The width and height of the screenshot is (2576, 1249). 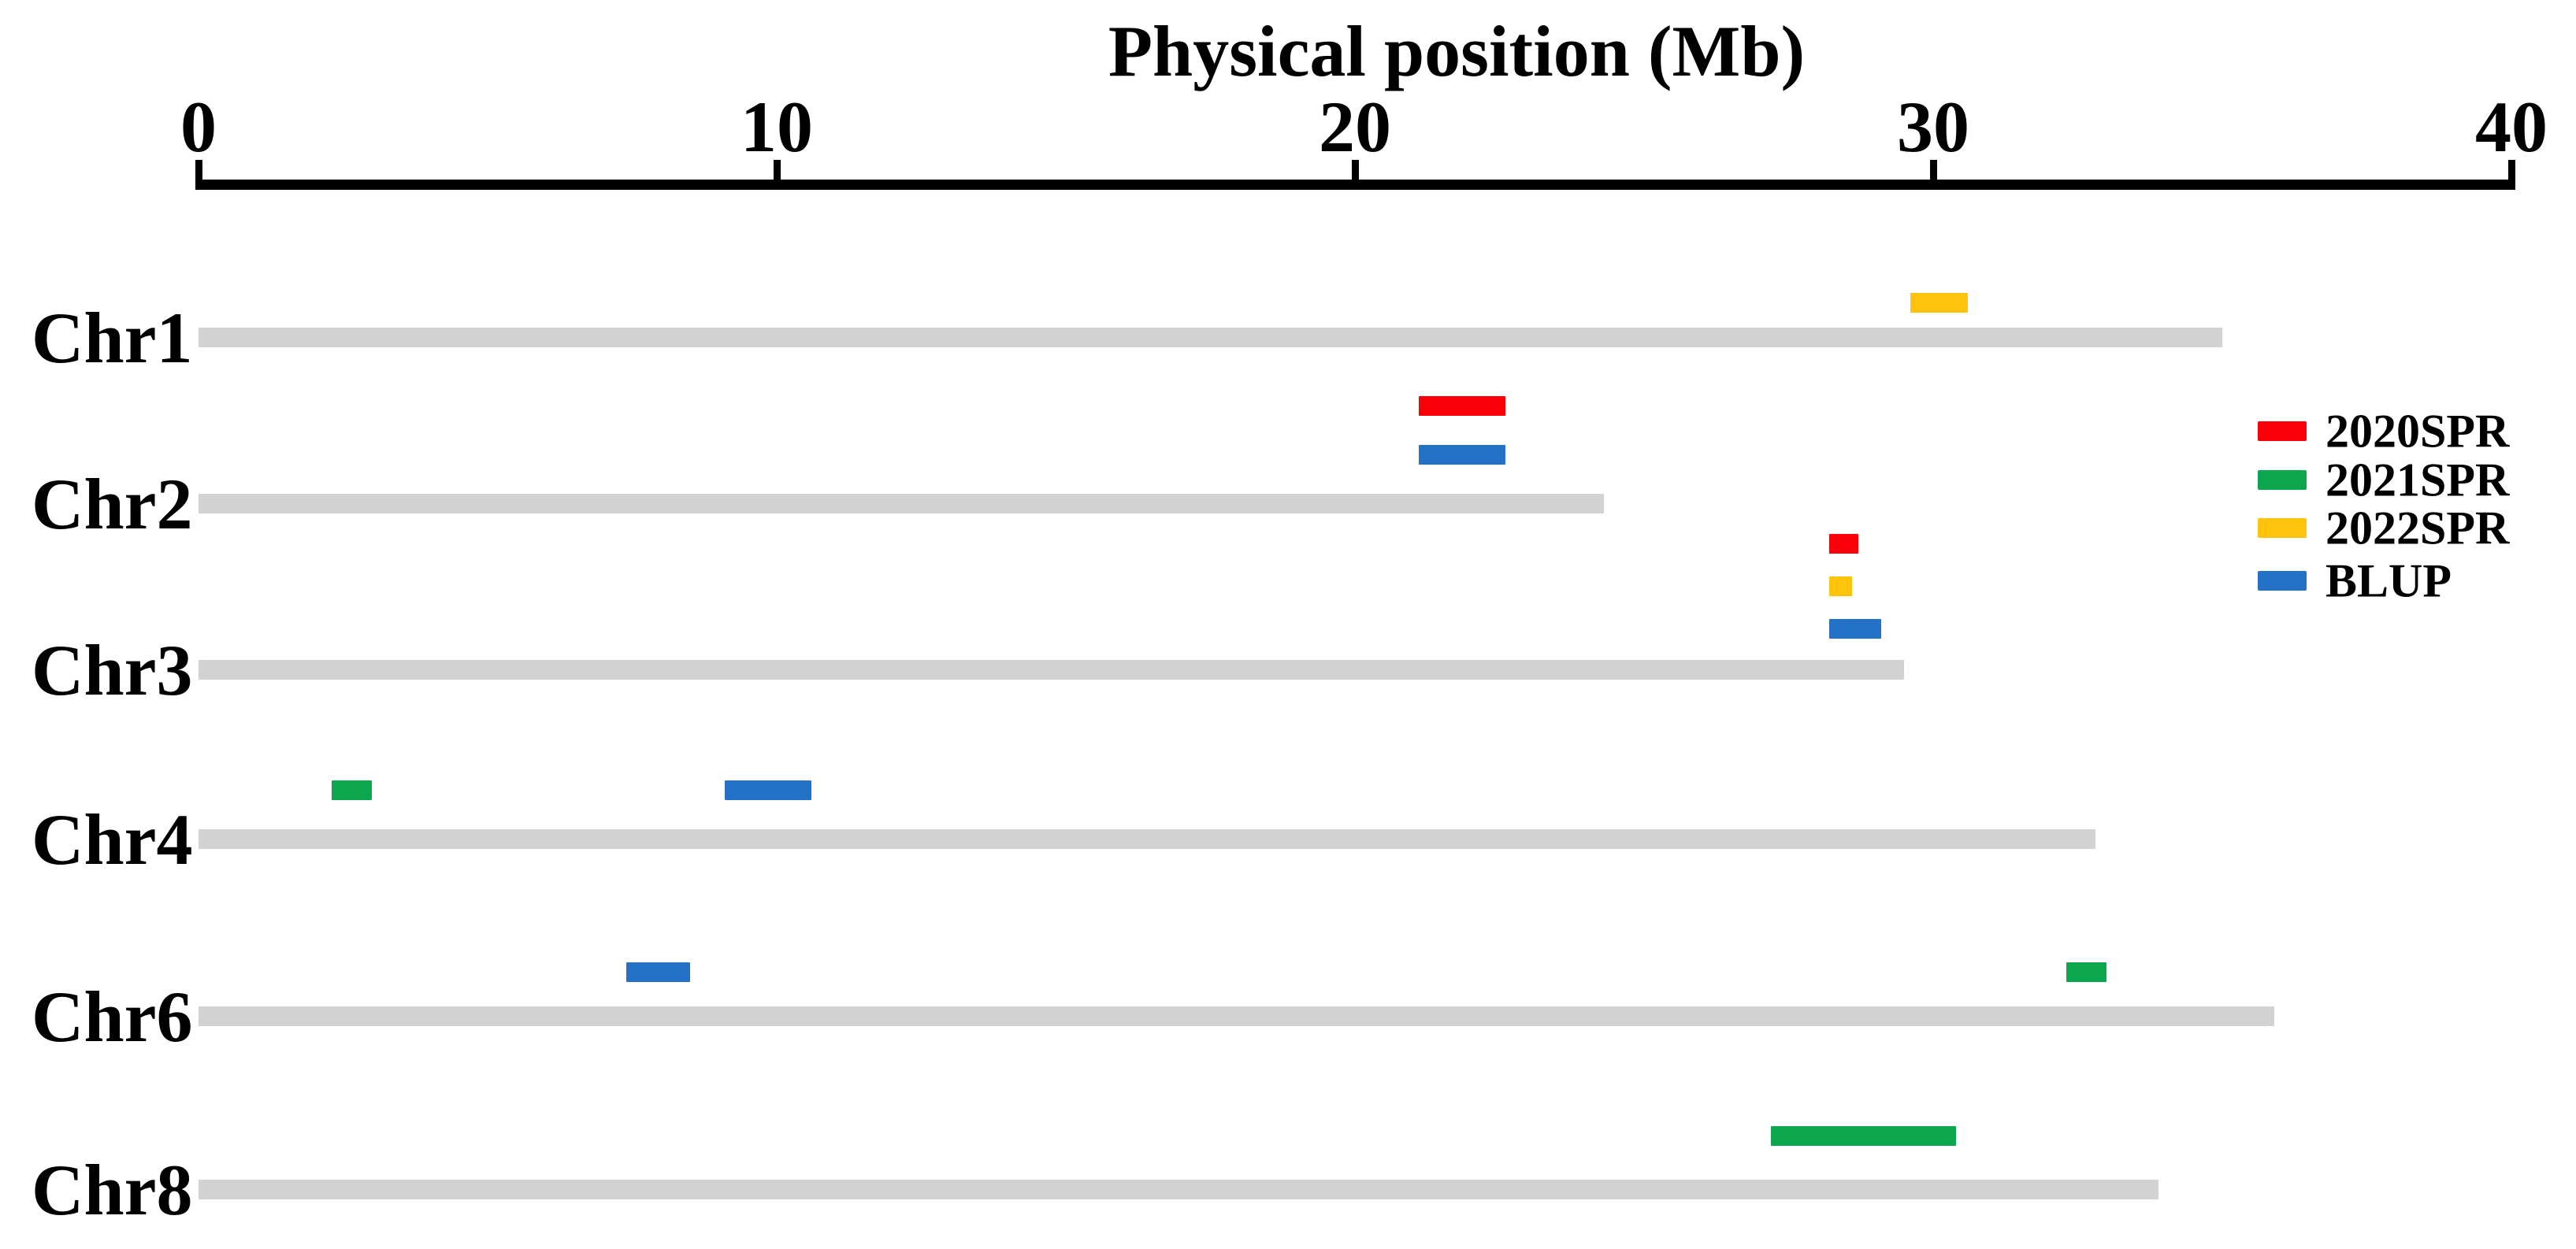 What do you see at coordinates (112, 1017) in the screenshot?
I see `chromosome-label: Chr6` at bounding box center [112, 1017].